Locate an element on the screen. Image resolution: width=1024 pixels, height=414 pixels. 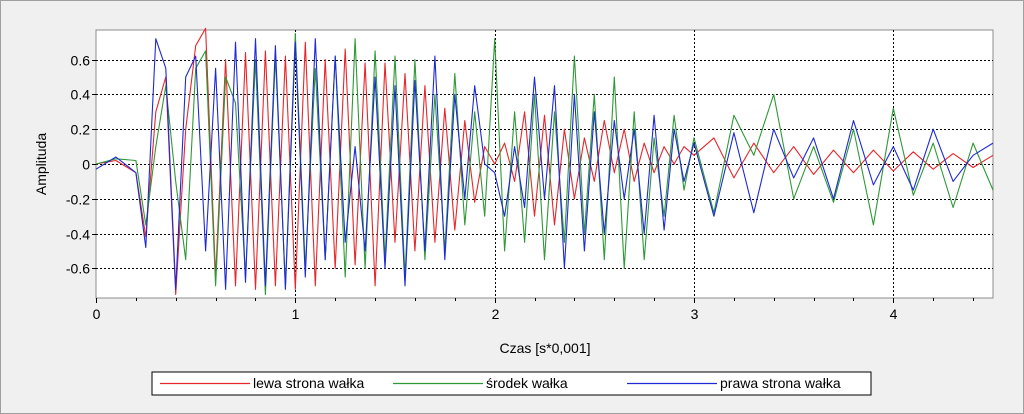
x-tick-label: 0 is located at coordinates (97, 314).